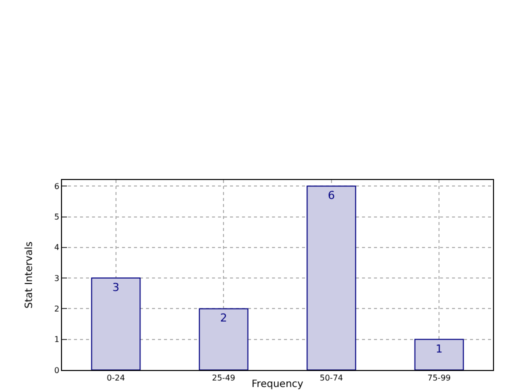  I want to click on y-axis-title: Stat Intervals, so click(29, 275).